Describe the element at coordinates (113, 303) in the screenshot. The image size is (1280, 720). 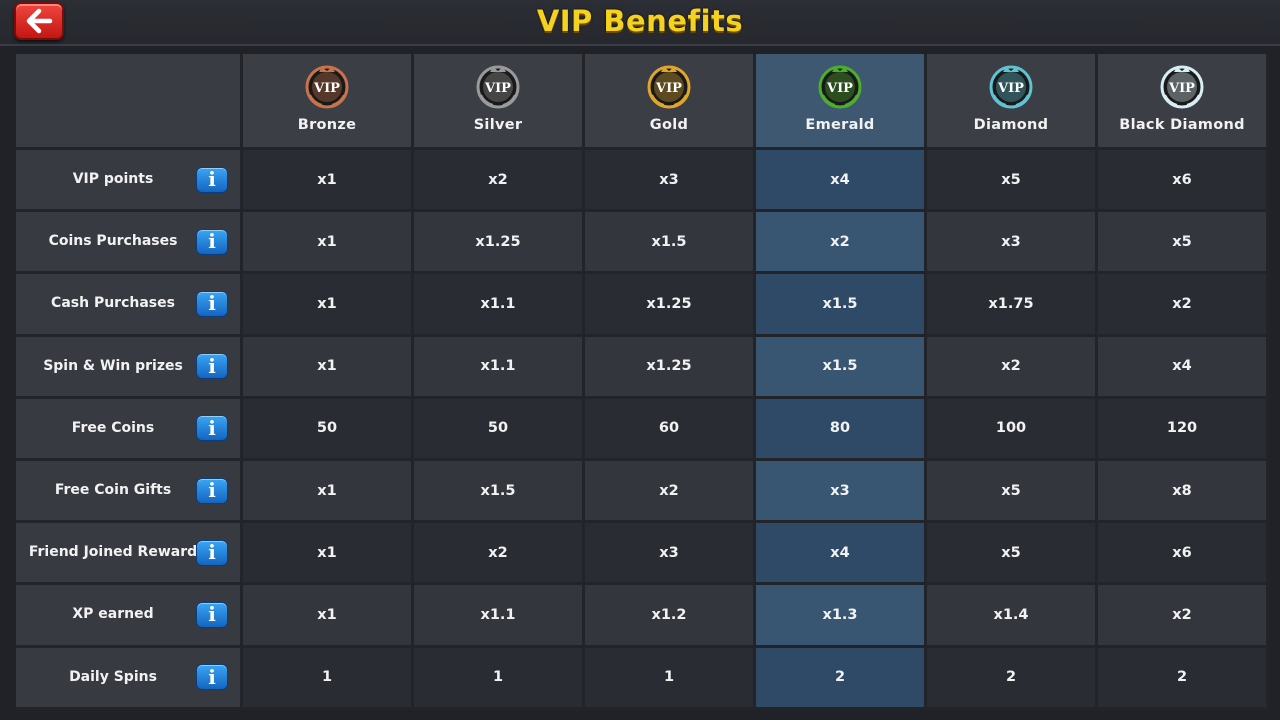
I see `row-label-text: Cash Purchases` at that location.